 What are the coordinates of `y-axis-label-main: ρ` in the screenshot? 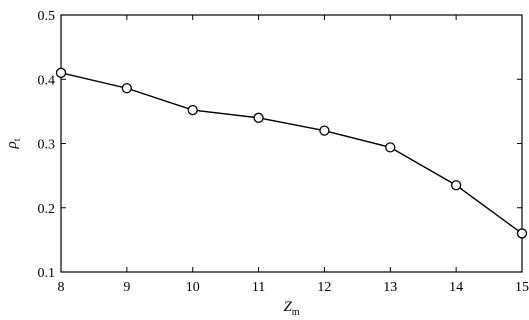 It's located at (12, 145).